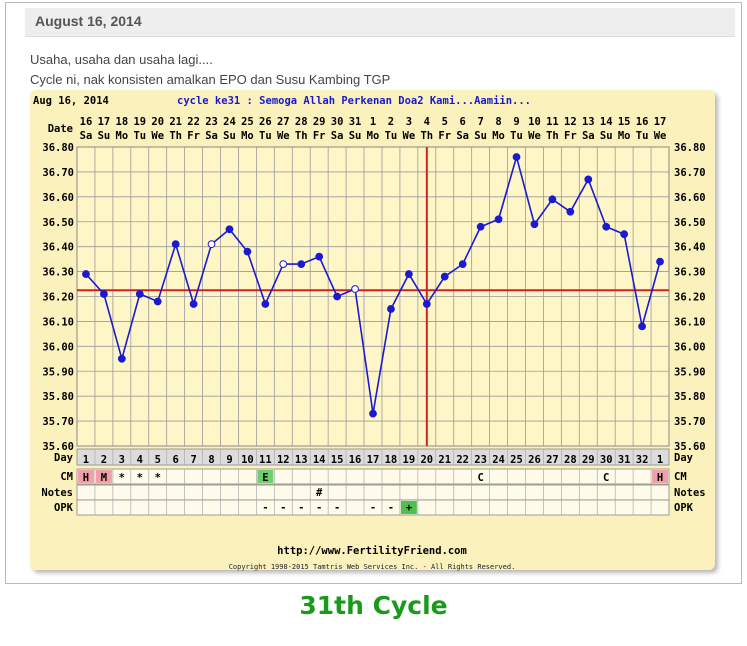  What do you see at coordinates (373, 460) in the screenshot?
I see `cycle-day-number: 17` at bounding box center [373, 460].